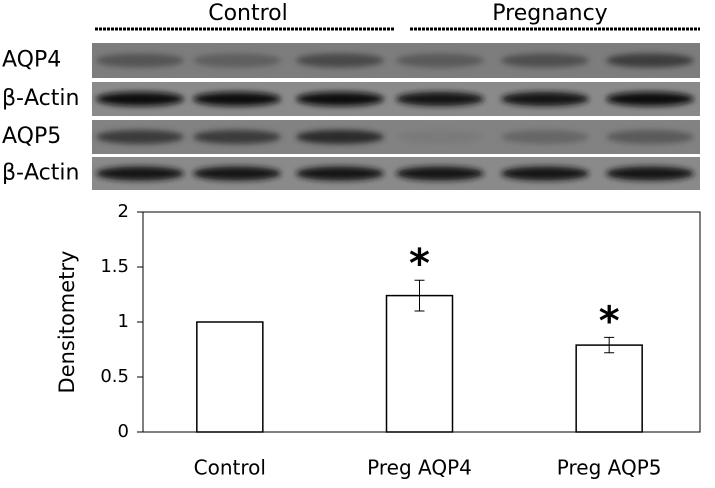  Describe the element at coordinates (123, 431) in the screenshot. I see `y-tick-label: 0` at that location.